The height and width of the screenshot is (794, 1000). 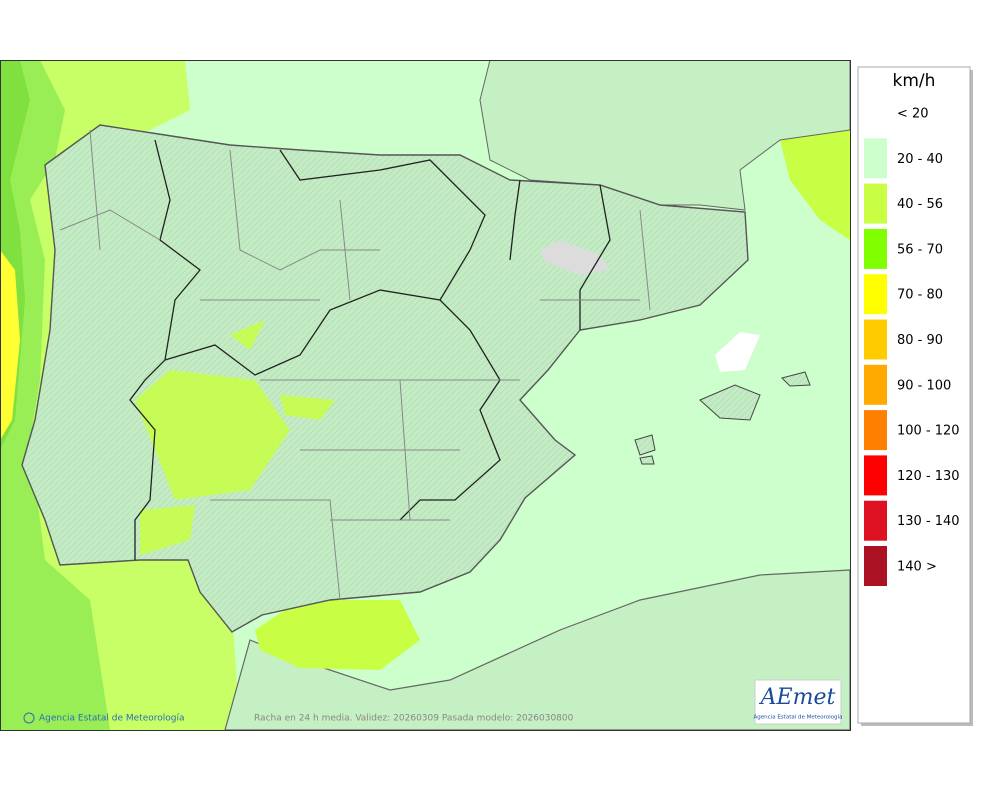 What do you see at coordinates (917, 567) in the screenshot?
I see `legend-label: 140 >` at bounding box center [917, 567].